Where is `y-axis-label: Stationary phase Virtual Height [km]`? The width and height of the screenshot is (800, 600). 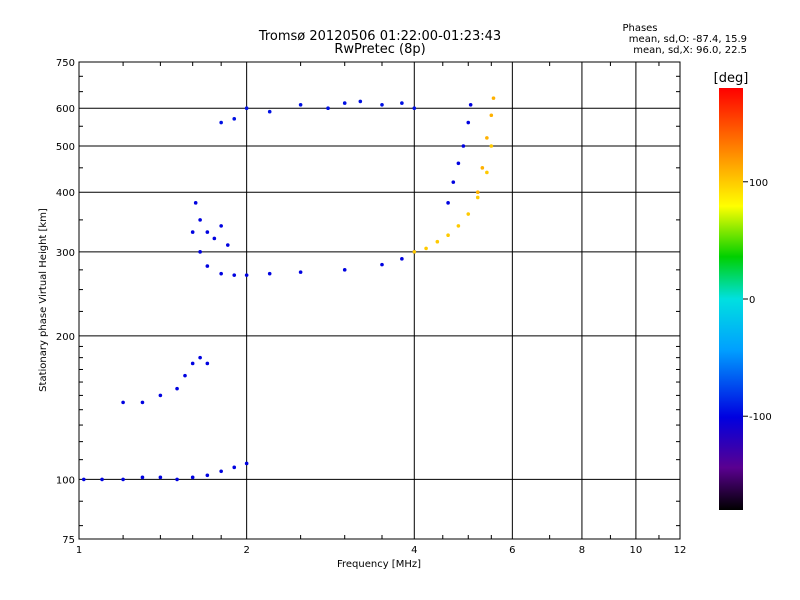
y-axis-label: Stationary phase Virtual Height [km] is located at coordinates (43, 300).